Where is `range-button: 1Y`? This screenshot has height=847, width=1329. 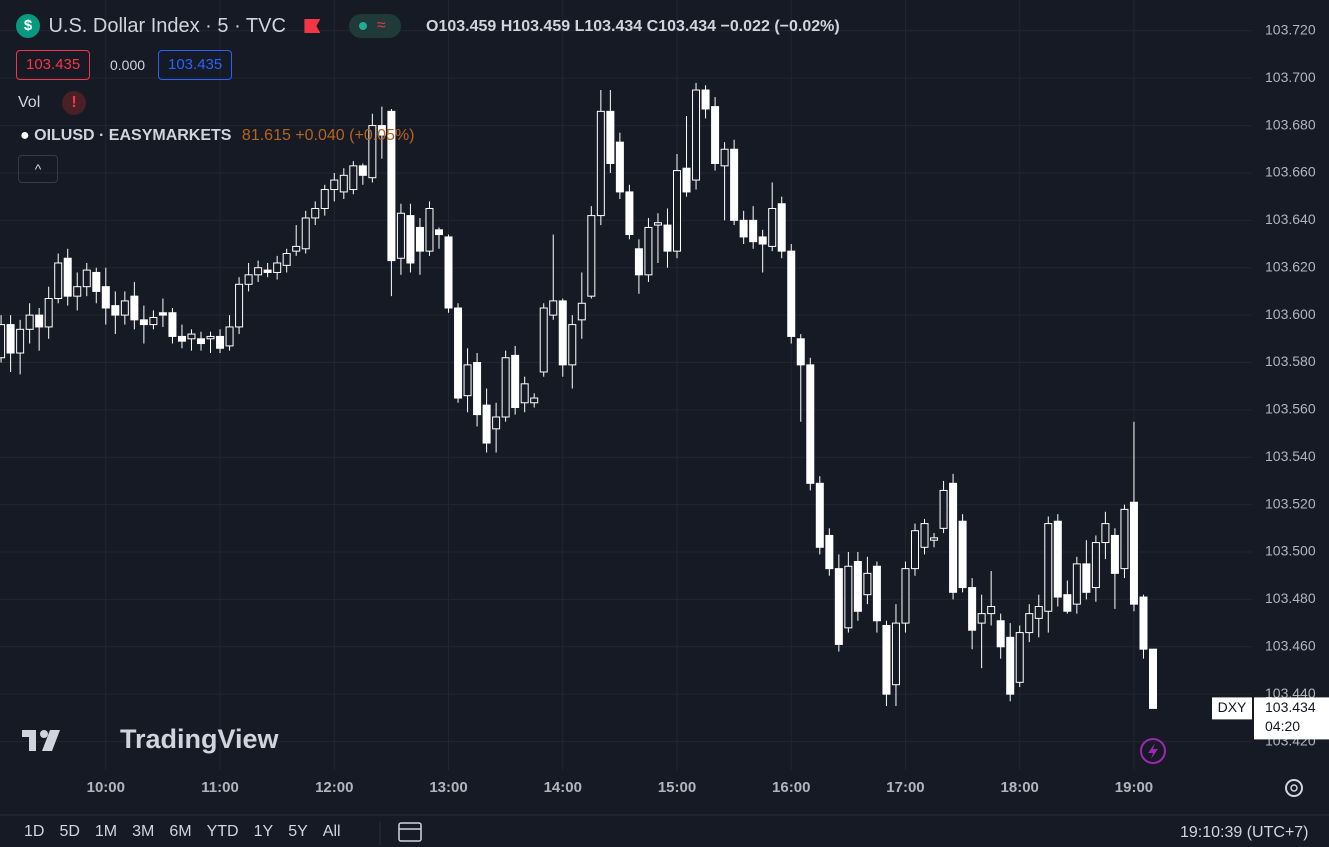
range-button: 1Y is located at coordinates (263, 831).